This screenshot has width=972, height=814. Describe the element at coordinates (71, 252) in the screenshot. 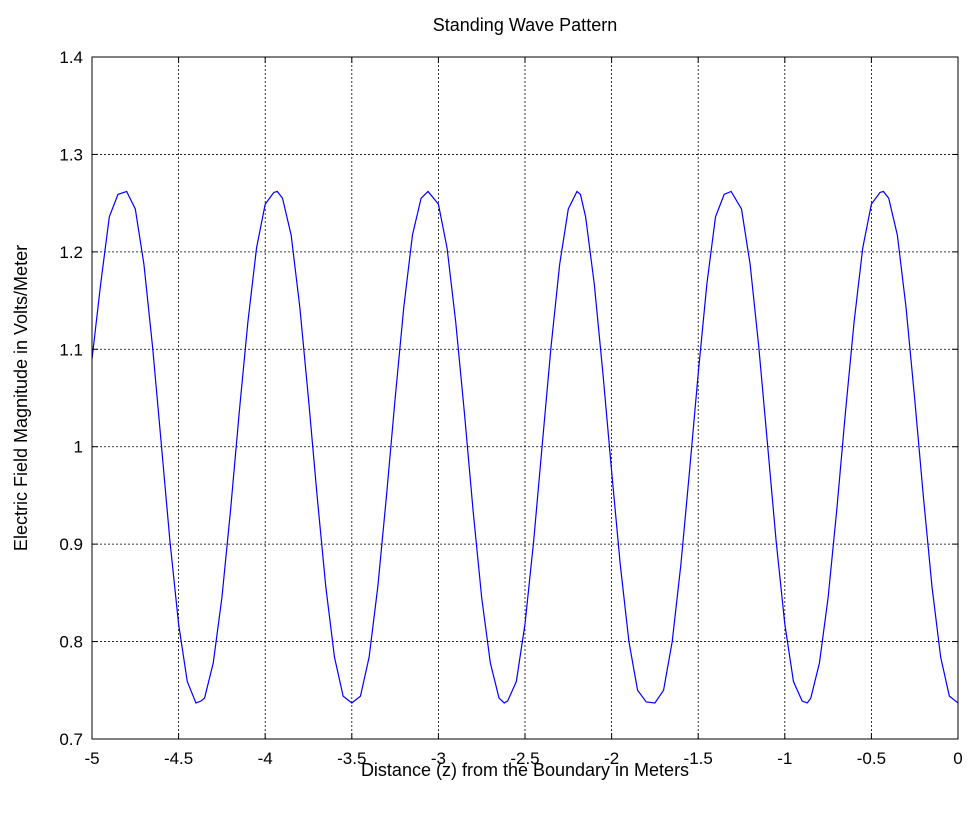

I see `y-tick-label: 1.2` at that location.